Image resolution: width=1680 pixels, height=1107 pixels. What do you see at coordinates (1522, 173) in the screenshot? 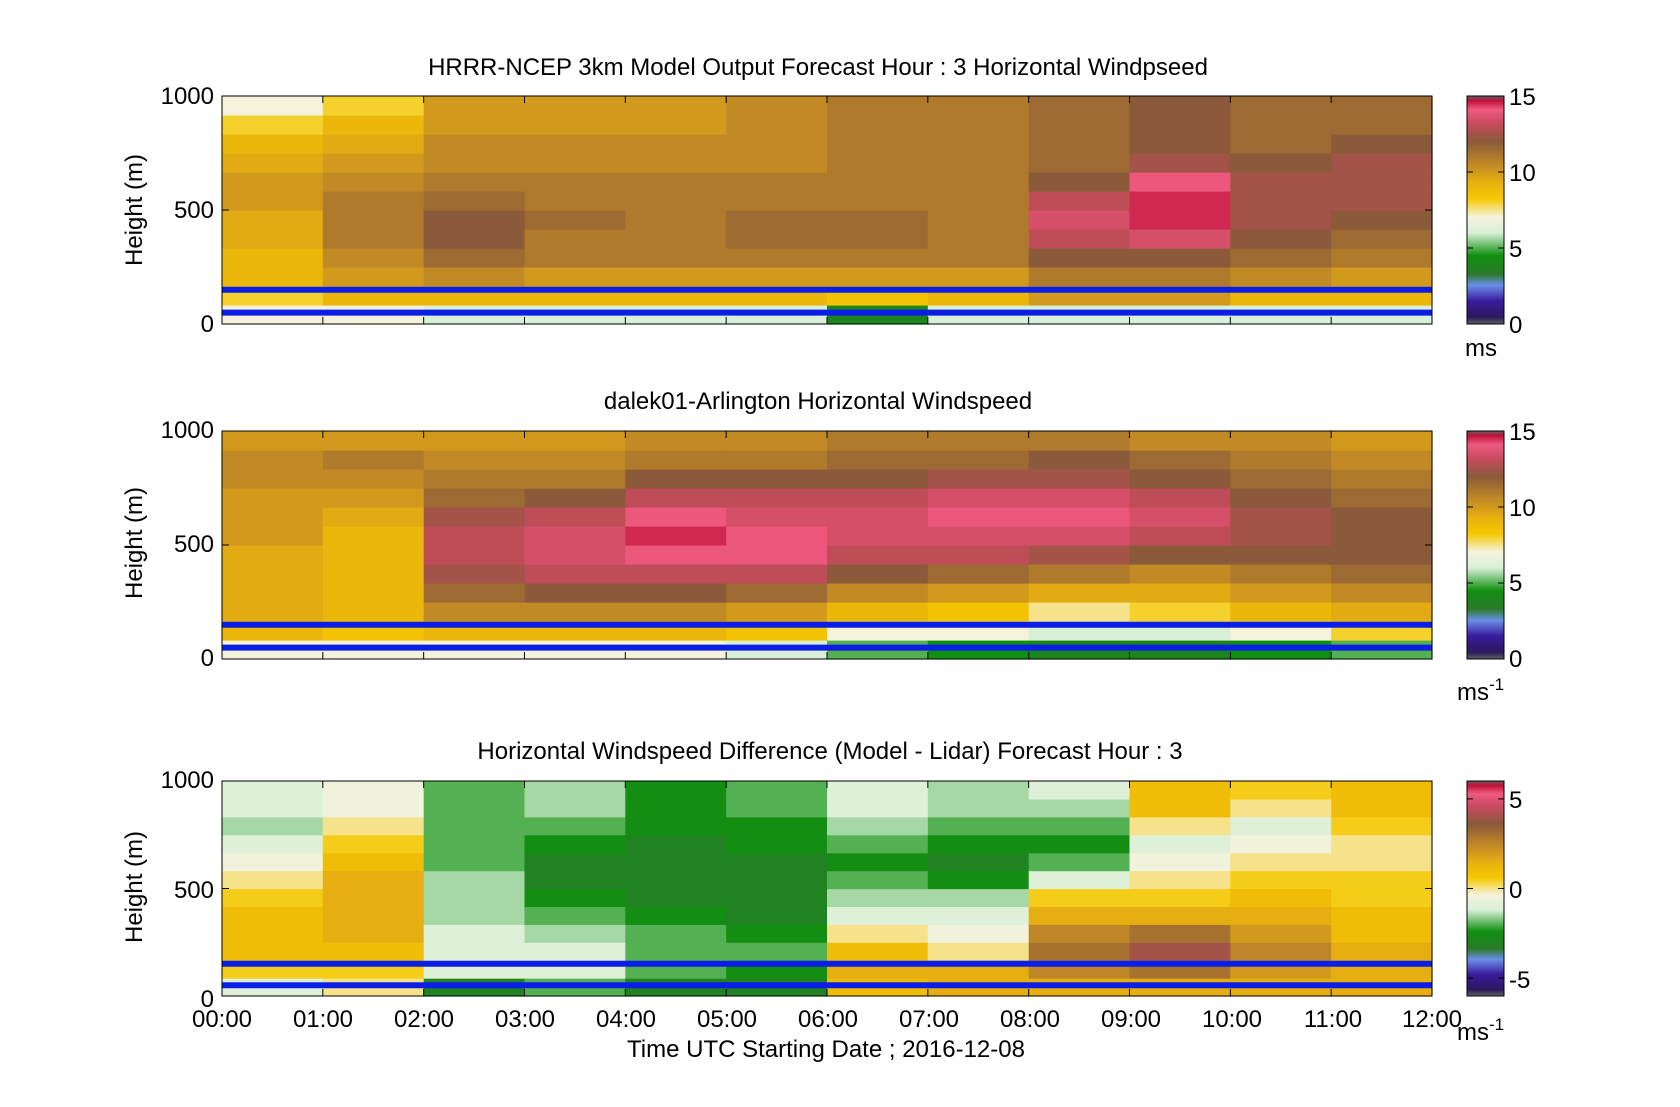
I see `panel-1-cbar-tick-10: 10` at bounding box center [1522, 173].